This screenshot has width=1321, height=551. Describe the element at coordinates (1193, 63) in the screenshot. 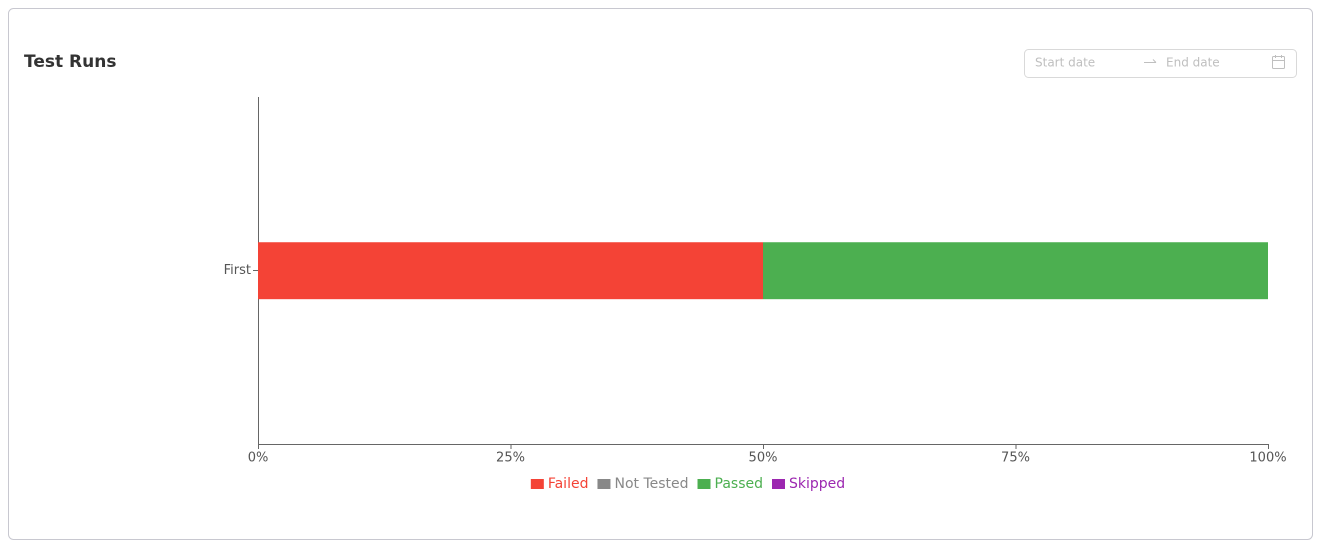

I see `end-date-input: End date` at that location.